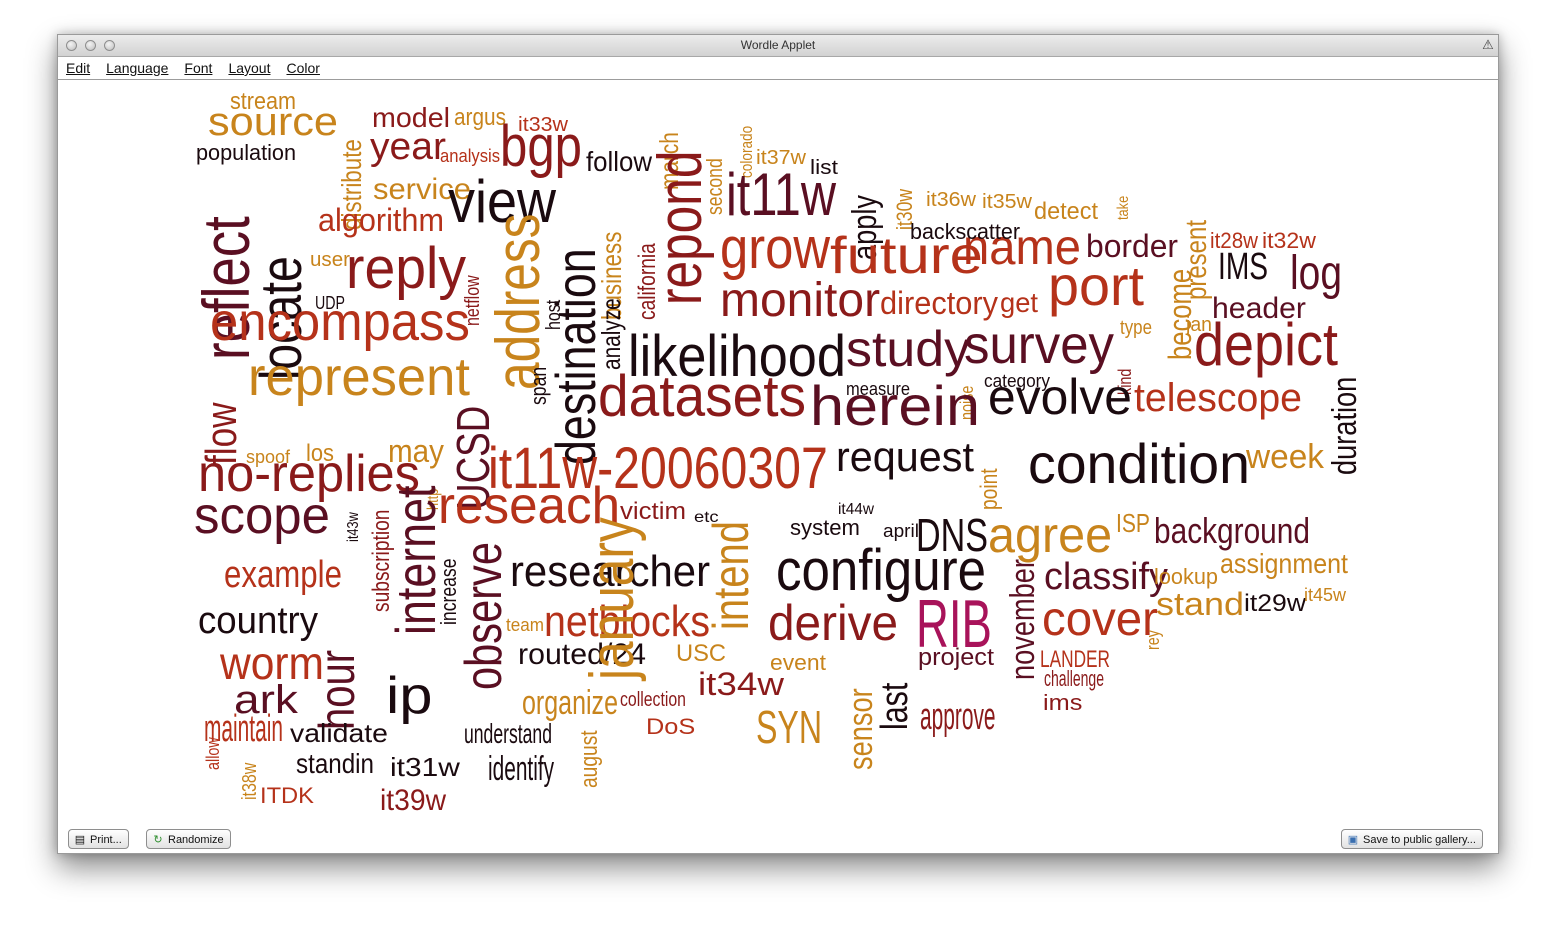 The width and height of the screenshot is (1554, 932). What do you see at coordinates (335, 763) in the screenshot?
I see `cloud-word: standin` at bounding box center [335, 763].